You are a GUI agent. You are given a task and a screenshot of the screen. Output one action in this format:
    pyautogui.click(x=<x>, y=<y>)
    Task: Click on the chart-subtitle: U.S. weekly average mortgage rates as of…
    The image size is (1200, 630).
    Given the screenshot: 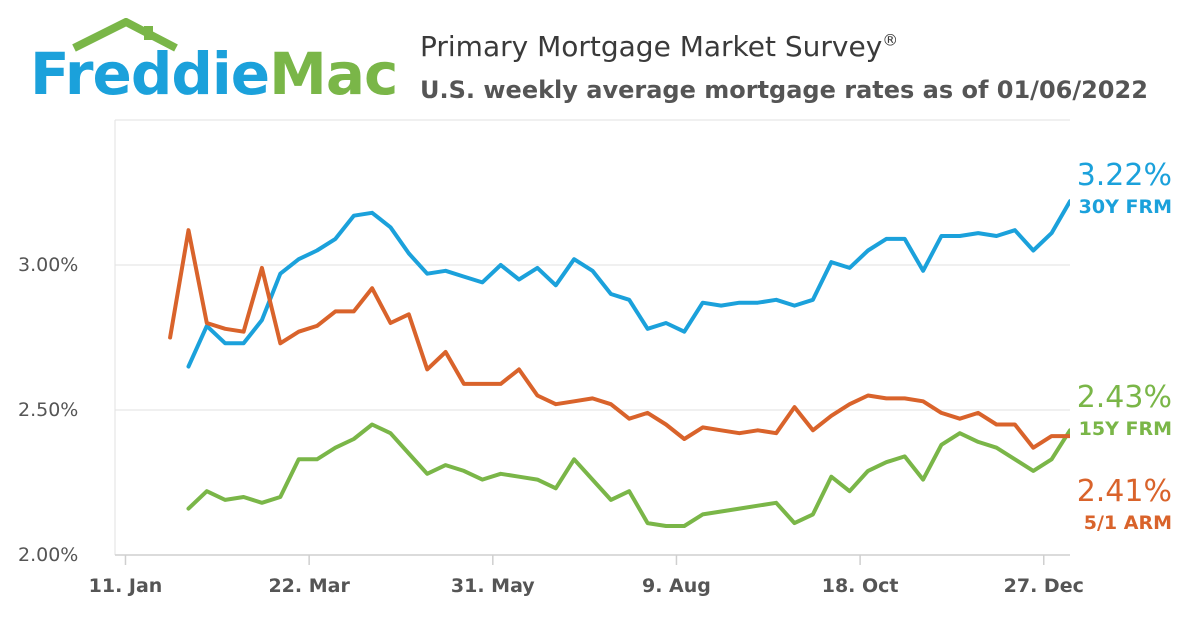 What is the action you would take?
    pyautogui.click(x=784, y=90)
    